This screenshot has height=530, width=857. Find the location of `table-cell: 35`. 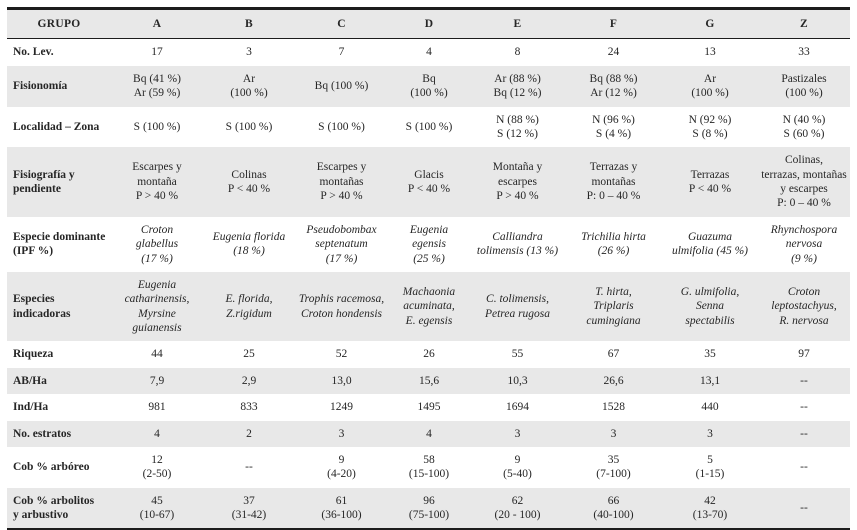

table-cell: 35 is located at coordinates (710, 354).